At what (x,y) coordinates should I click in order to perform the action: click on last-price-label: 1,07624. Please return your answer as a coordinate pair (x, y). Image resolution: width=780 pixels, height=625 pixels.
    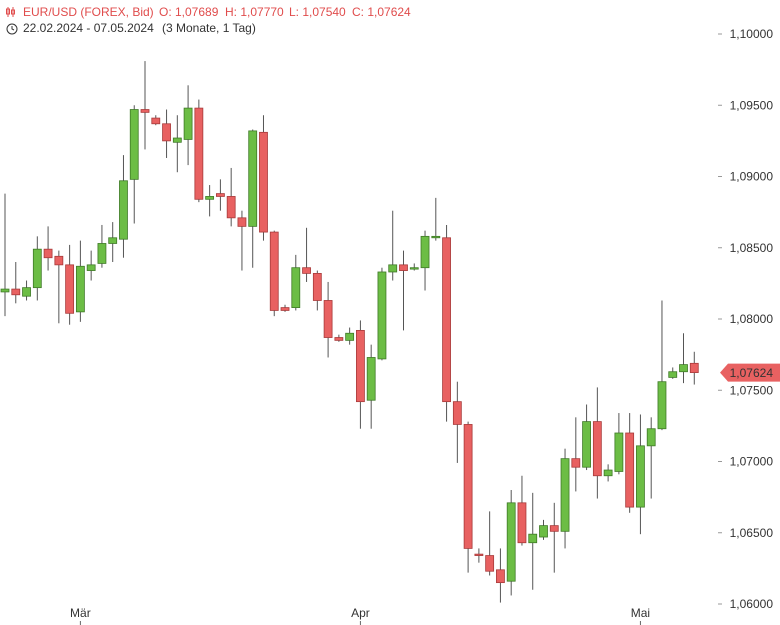
    Looking at the image, I should click on (752, 373).